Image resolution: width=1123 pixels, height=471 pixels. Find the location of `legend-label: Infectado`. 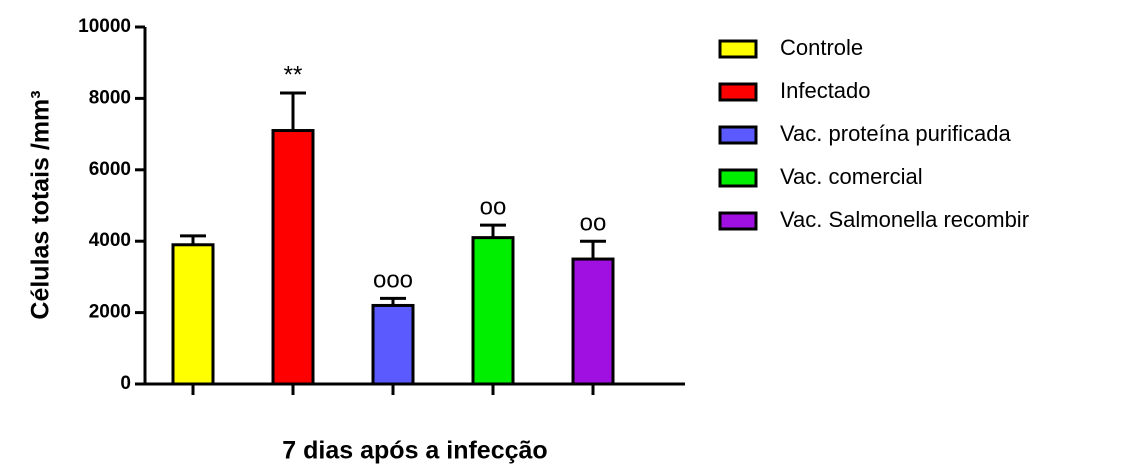

legend-label: Infectado is located at coordinates (825, 90).